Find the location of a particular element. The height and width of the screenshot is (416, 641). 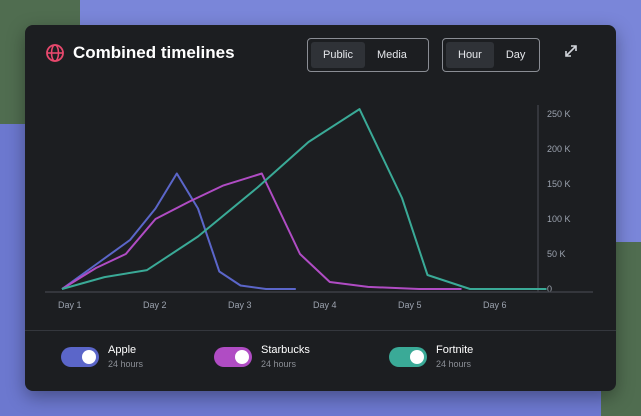

hour-option: Hour is located at coordinates (470, 55).